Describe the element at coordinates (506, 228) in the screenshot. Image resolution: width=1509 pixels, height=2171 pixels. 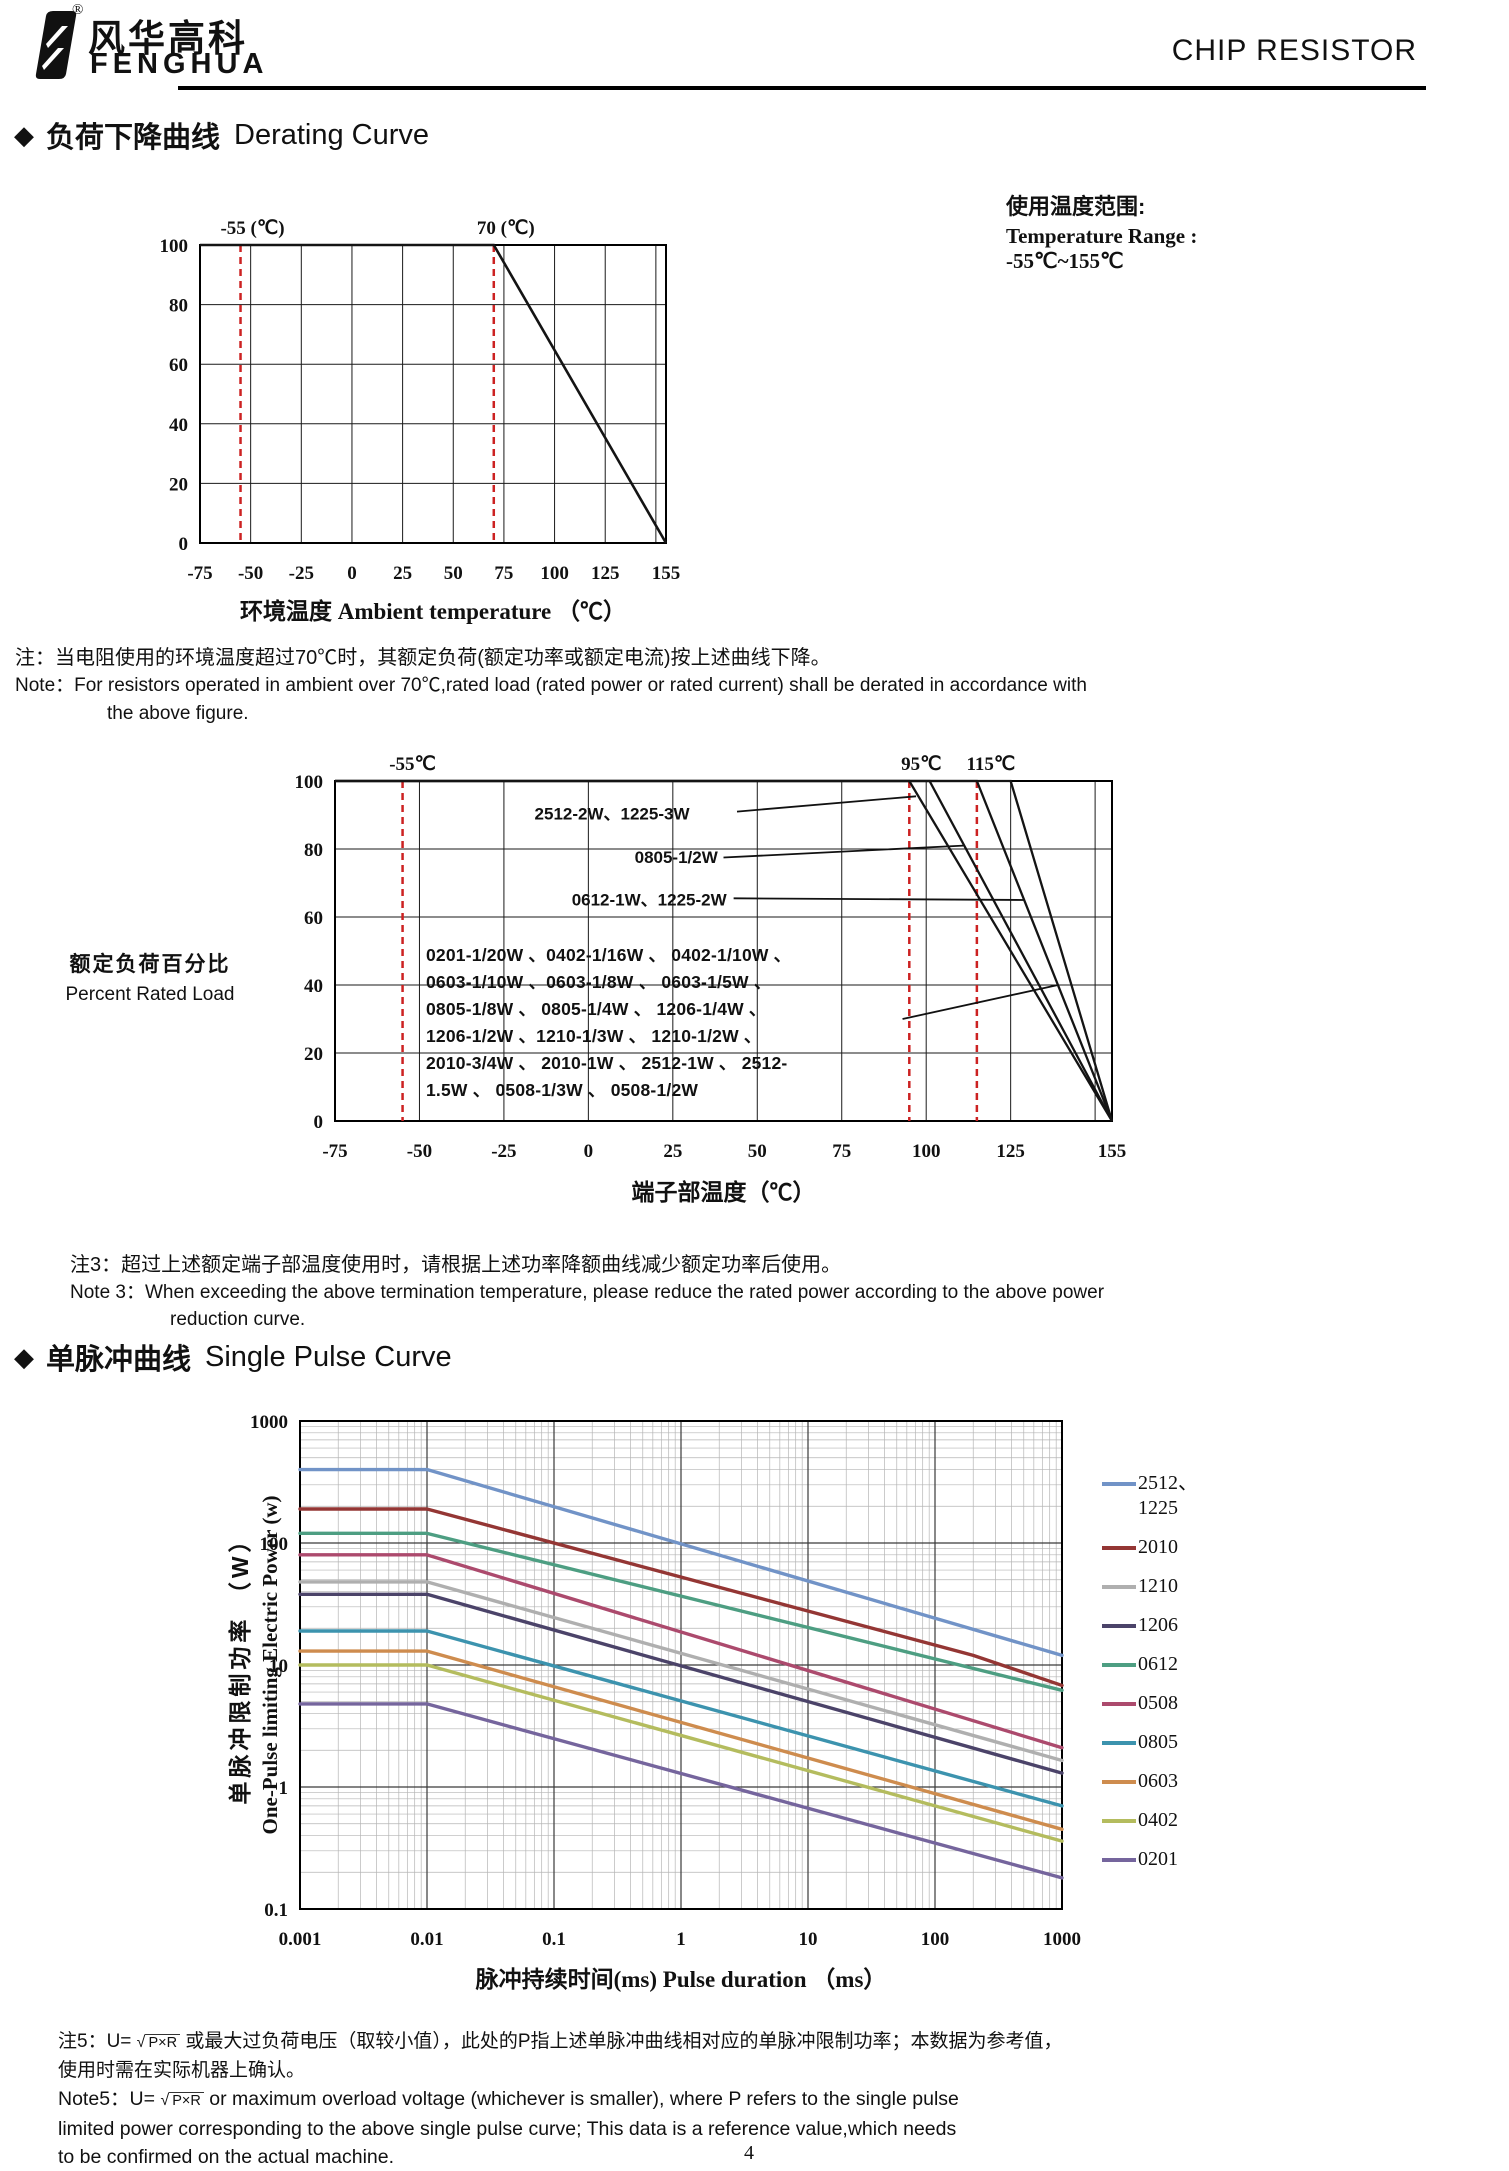
I see `svg-text: 70 (℃)` at that location.